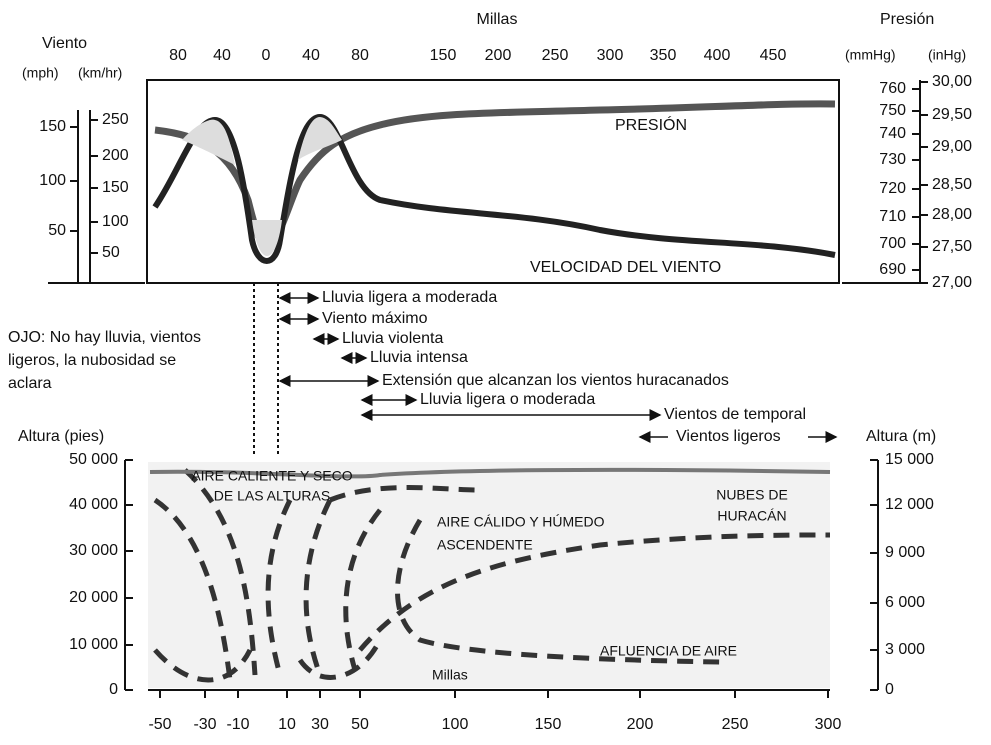 Image resolution: width=991 pixels, height=745 pixels. What do you see at coordinates (287, 724) in the screenshot?
I see `tick-label: 10` at bounding box center [287, 724].